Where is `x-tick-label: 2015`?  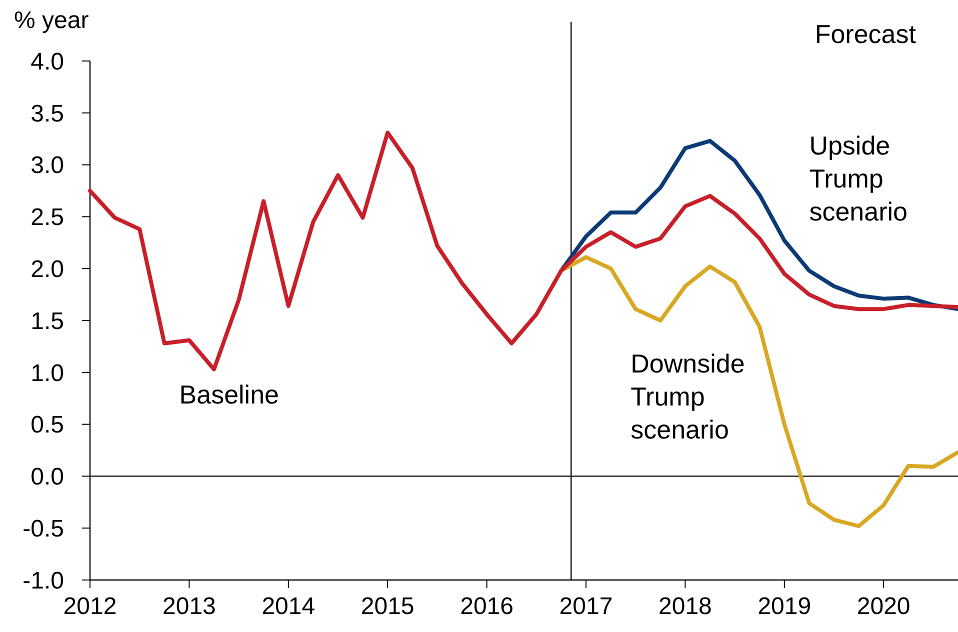
x-tick-label: 2015 is located at coordinates (387, 606).